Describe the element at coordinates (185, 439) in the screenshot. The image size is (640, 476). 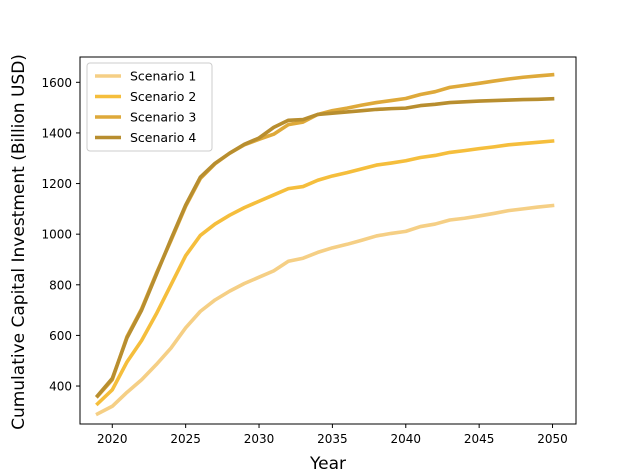
I see `x-tick-label: 2025` at that location.